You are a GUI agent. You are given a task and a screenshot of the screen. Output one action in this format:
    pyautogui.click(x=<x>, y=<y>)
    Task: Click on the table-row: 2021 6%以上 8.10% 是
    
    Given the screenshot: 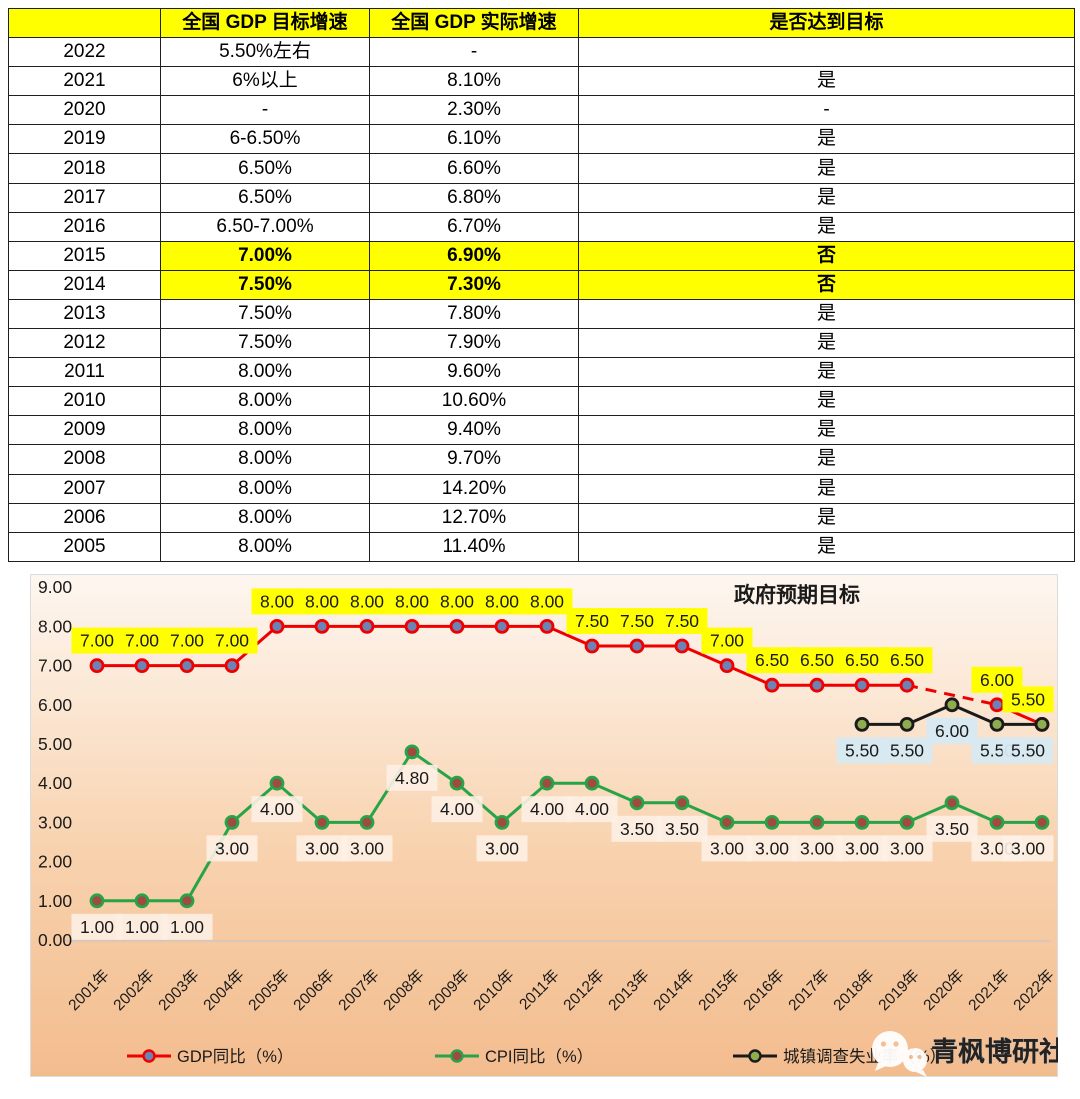 What is the action you would take?
    pyautogui.click(x=541, y=81)
    